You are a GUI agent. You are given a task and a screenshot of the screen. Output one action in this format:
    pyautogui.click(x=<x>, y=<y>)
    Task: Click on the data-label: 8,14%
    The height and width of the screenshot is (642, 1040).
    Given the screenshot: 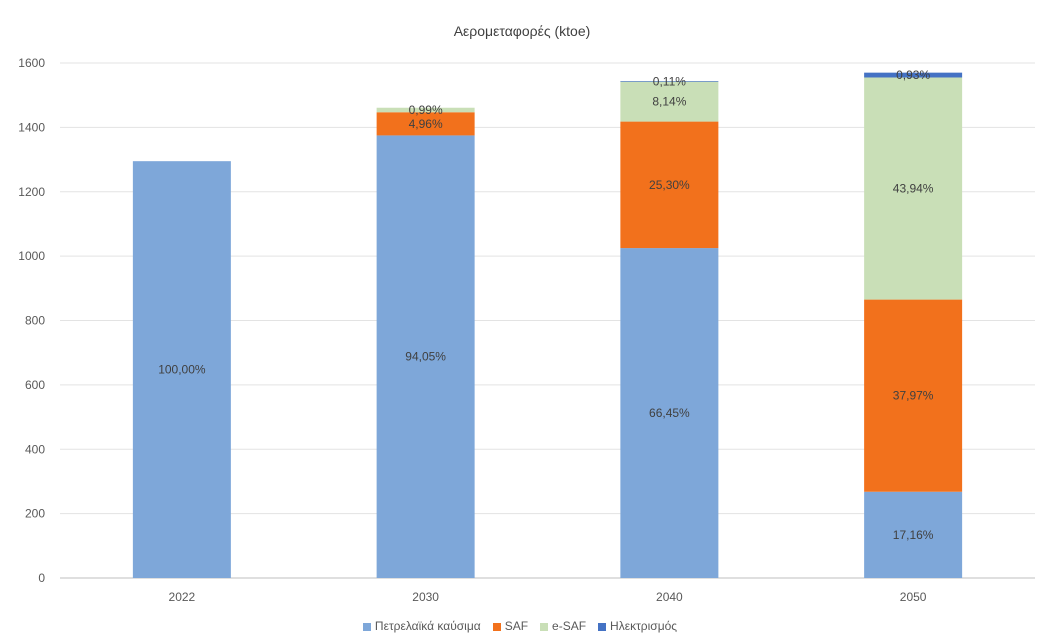 What is the action you would take?
    pyautogui.click(x=669, y=102)
    